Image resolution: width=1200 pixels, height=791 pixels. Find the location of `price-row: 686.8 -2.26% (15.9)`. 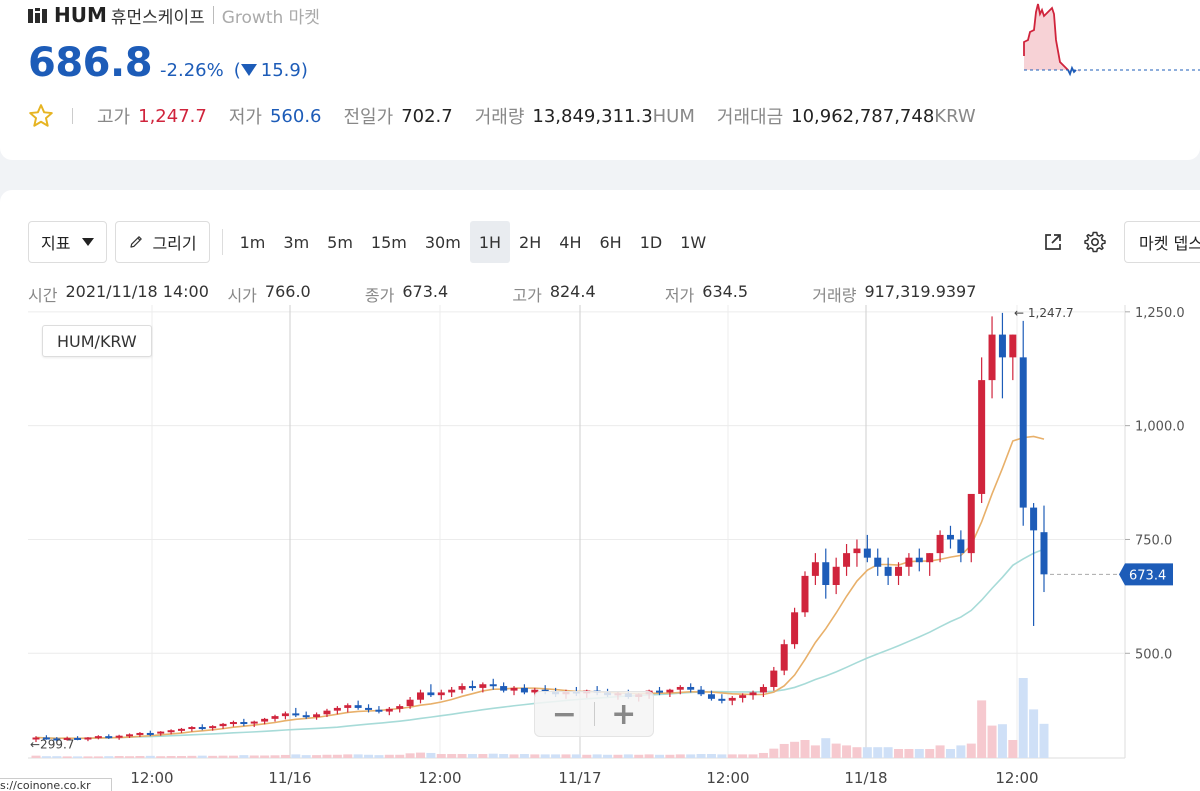

price-row: 686.8 -2.26% (15.9) is located at coordinates (168, 63).